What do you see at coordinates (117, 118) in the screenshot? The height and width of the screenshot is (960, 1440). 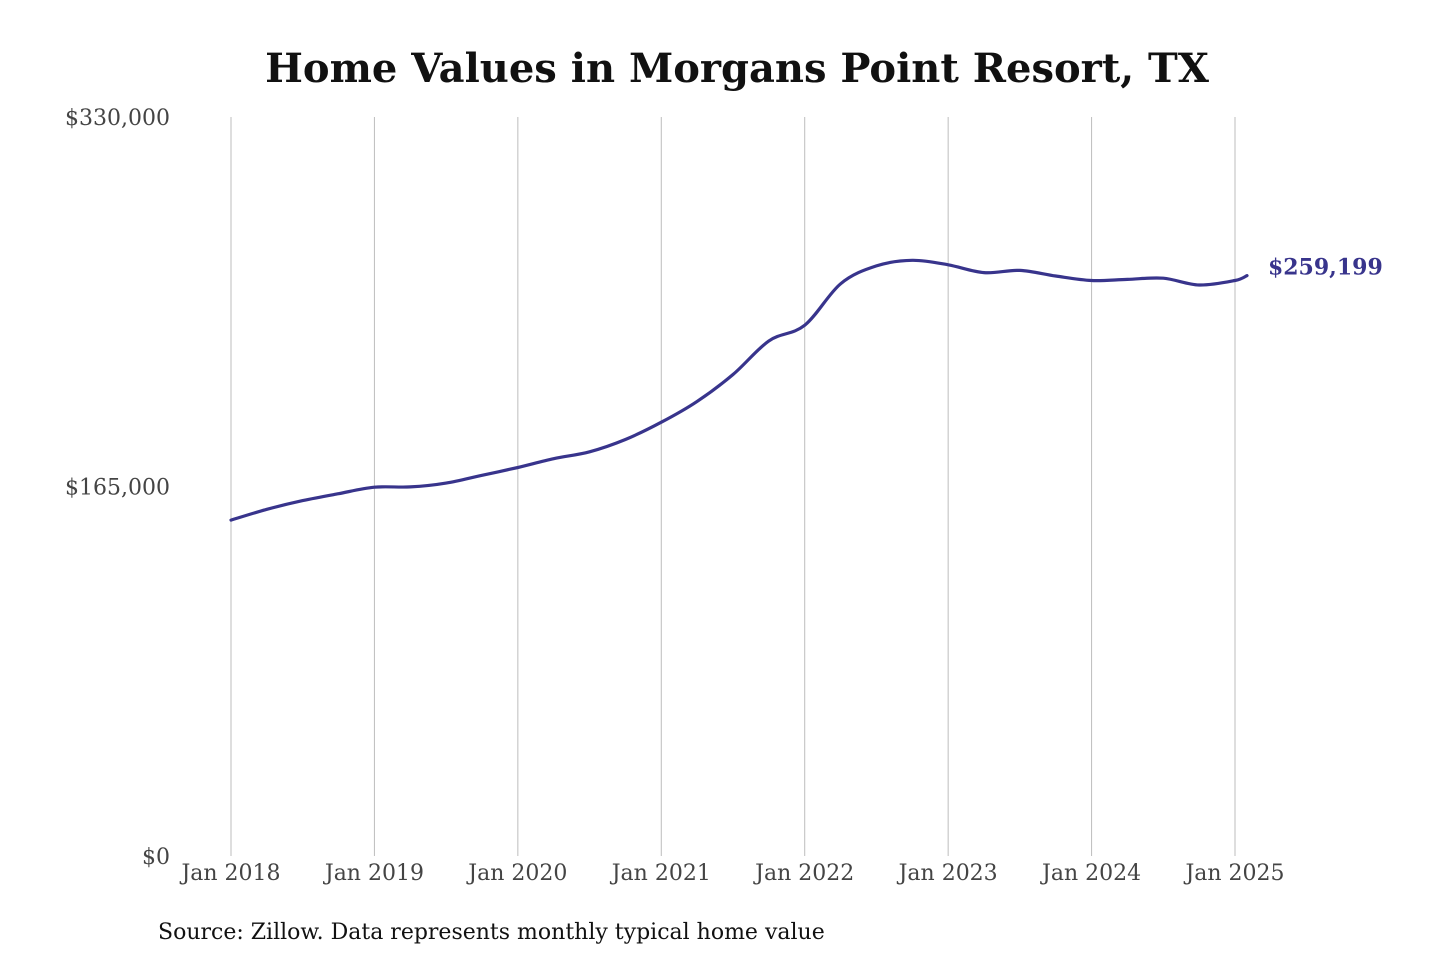 I see `y-tick-label: $330,000` at bounding box center [117, 118].